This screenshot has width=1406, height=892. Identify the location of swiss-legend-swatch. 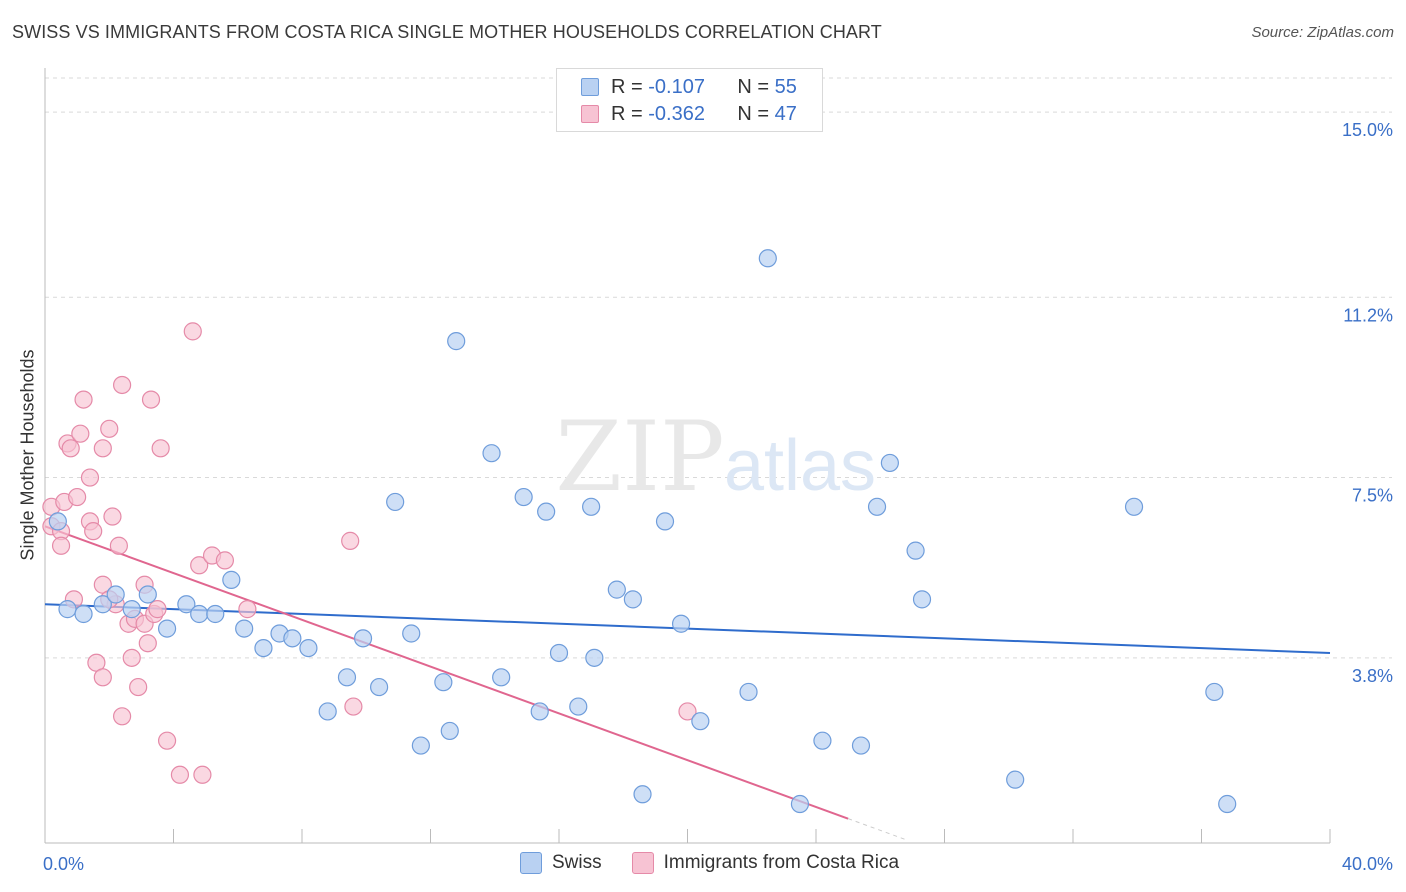
(531, 863).